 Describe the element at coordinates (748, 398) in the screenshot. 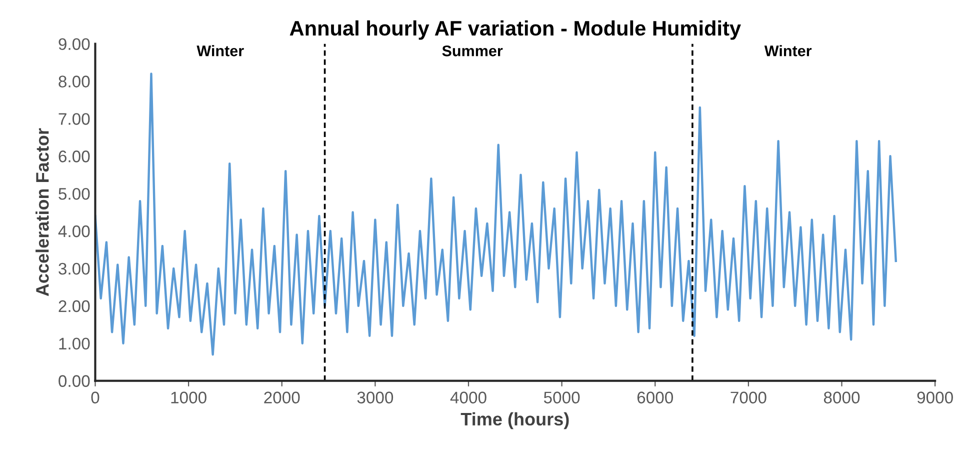

I see `x-tick-label: 7000` at that location.